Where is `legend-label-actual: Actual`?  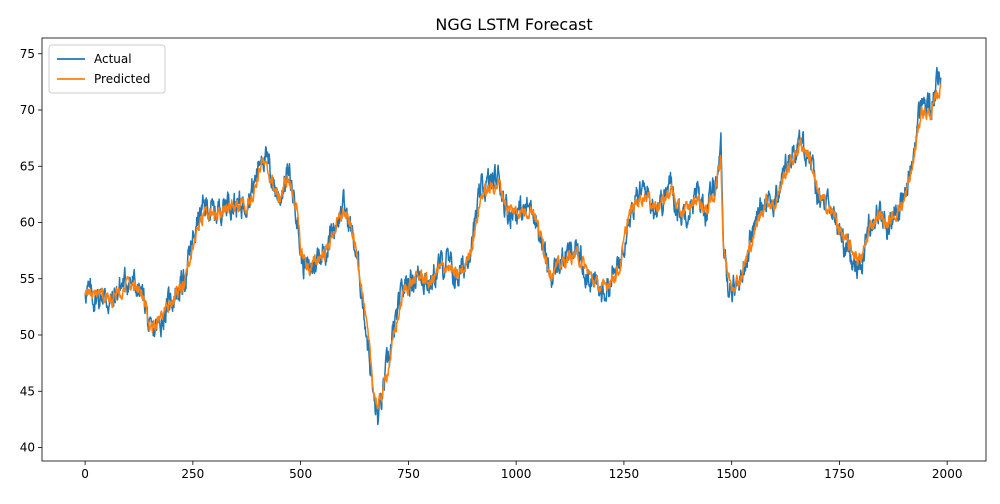
legend-label-actual: Actual is located at coordinates (113, 59).